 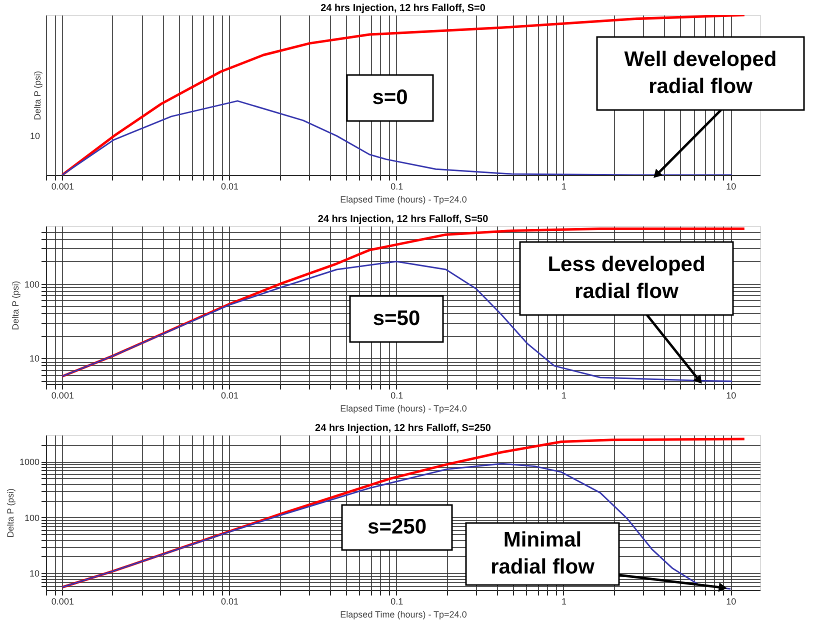 I want to click on chart-title: 24 hrs Injection, 12 hrs Falloff, S=0, so click(x=403, y=8).